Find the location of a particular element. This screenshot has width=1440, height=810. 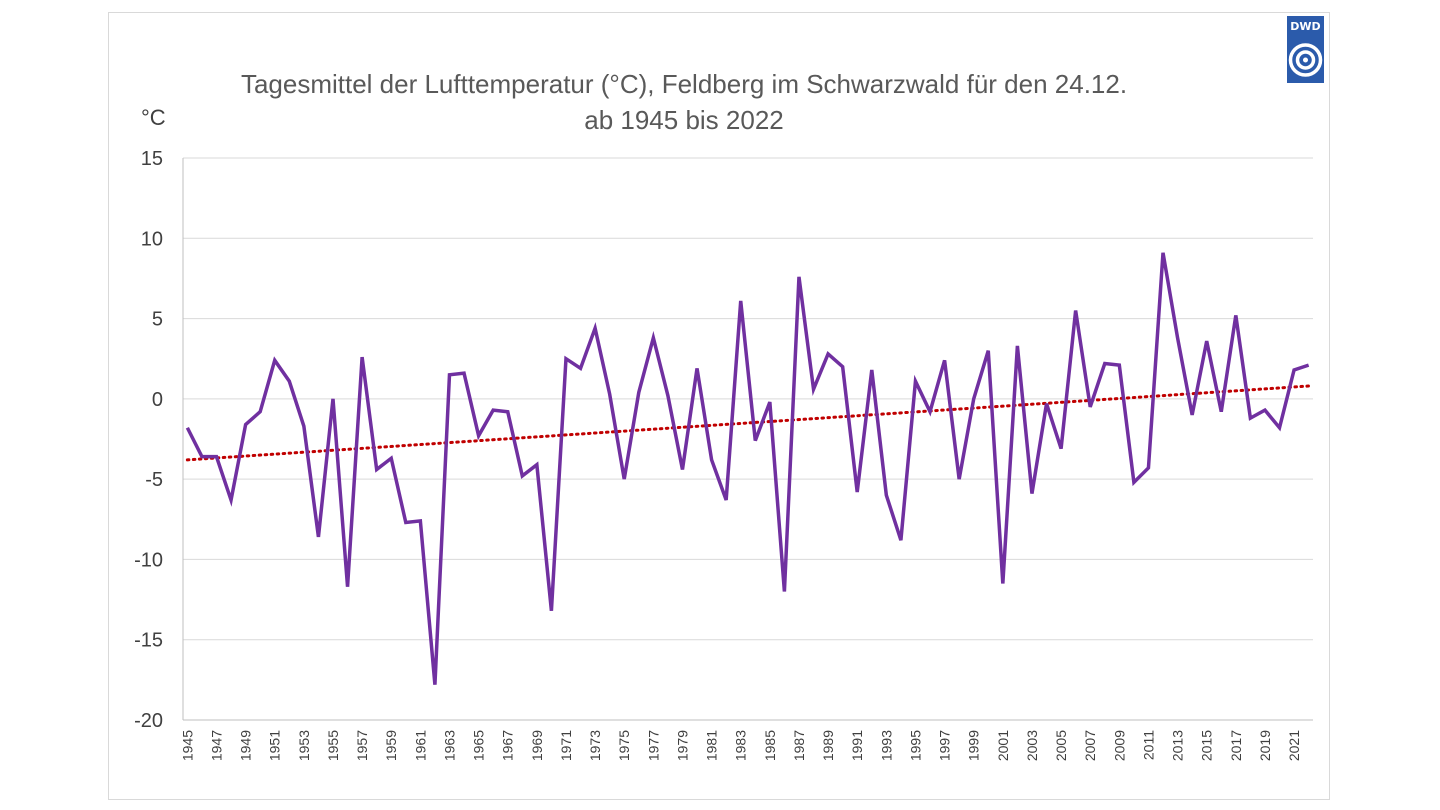

logo-text: DWD is located at coordinates (1305, 26).